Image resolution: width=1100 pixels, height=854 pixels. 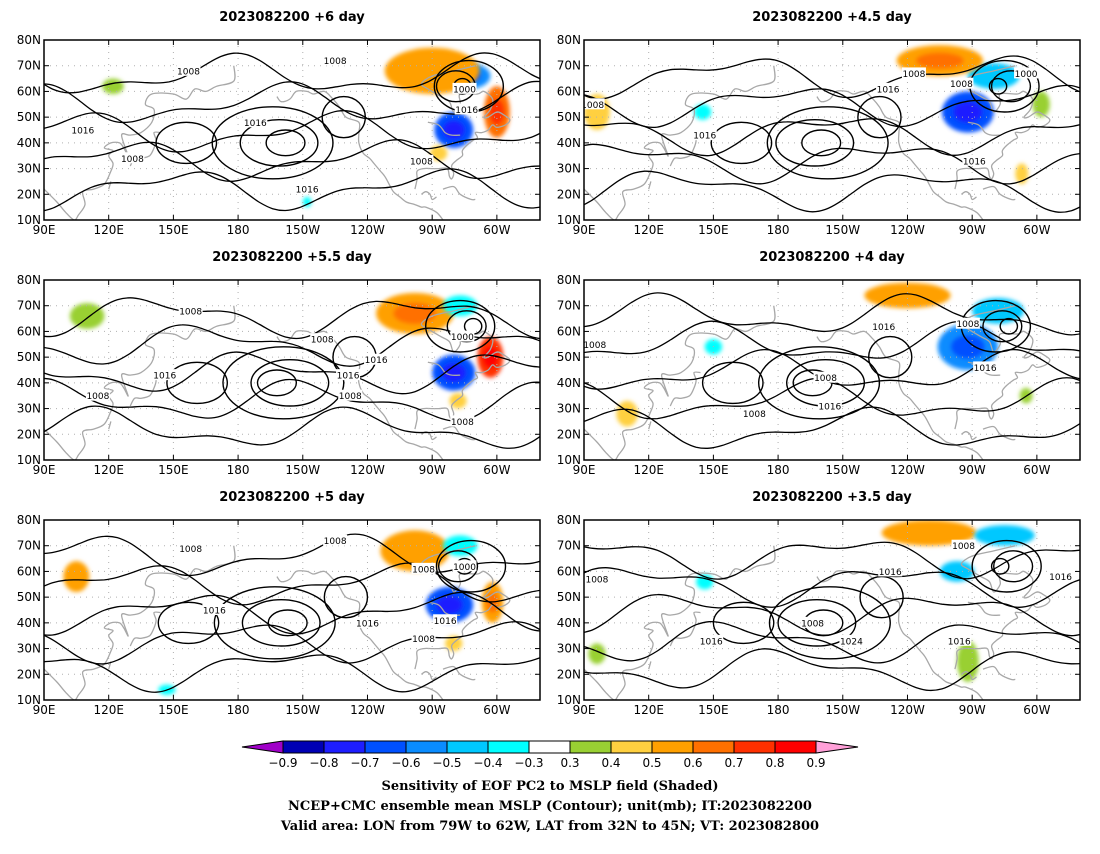 I want to click on colorbar-tick-label: 0.4, so click(x=610, y=763).